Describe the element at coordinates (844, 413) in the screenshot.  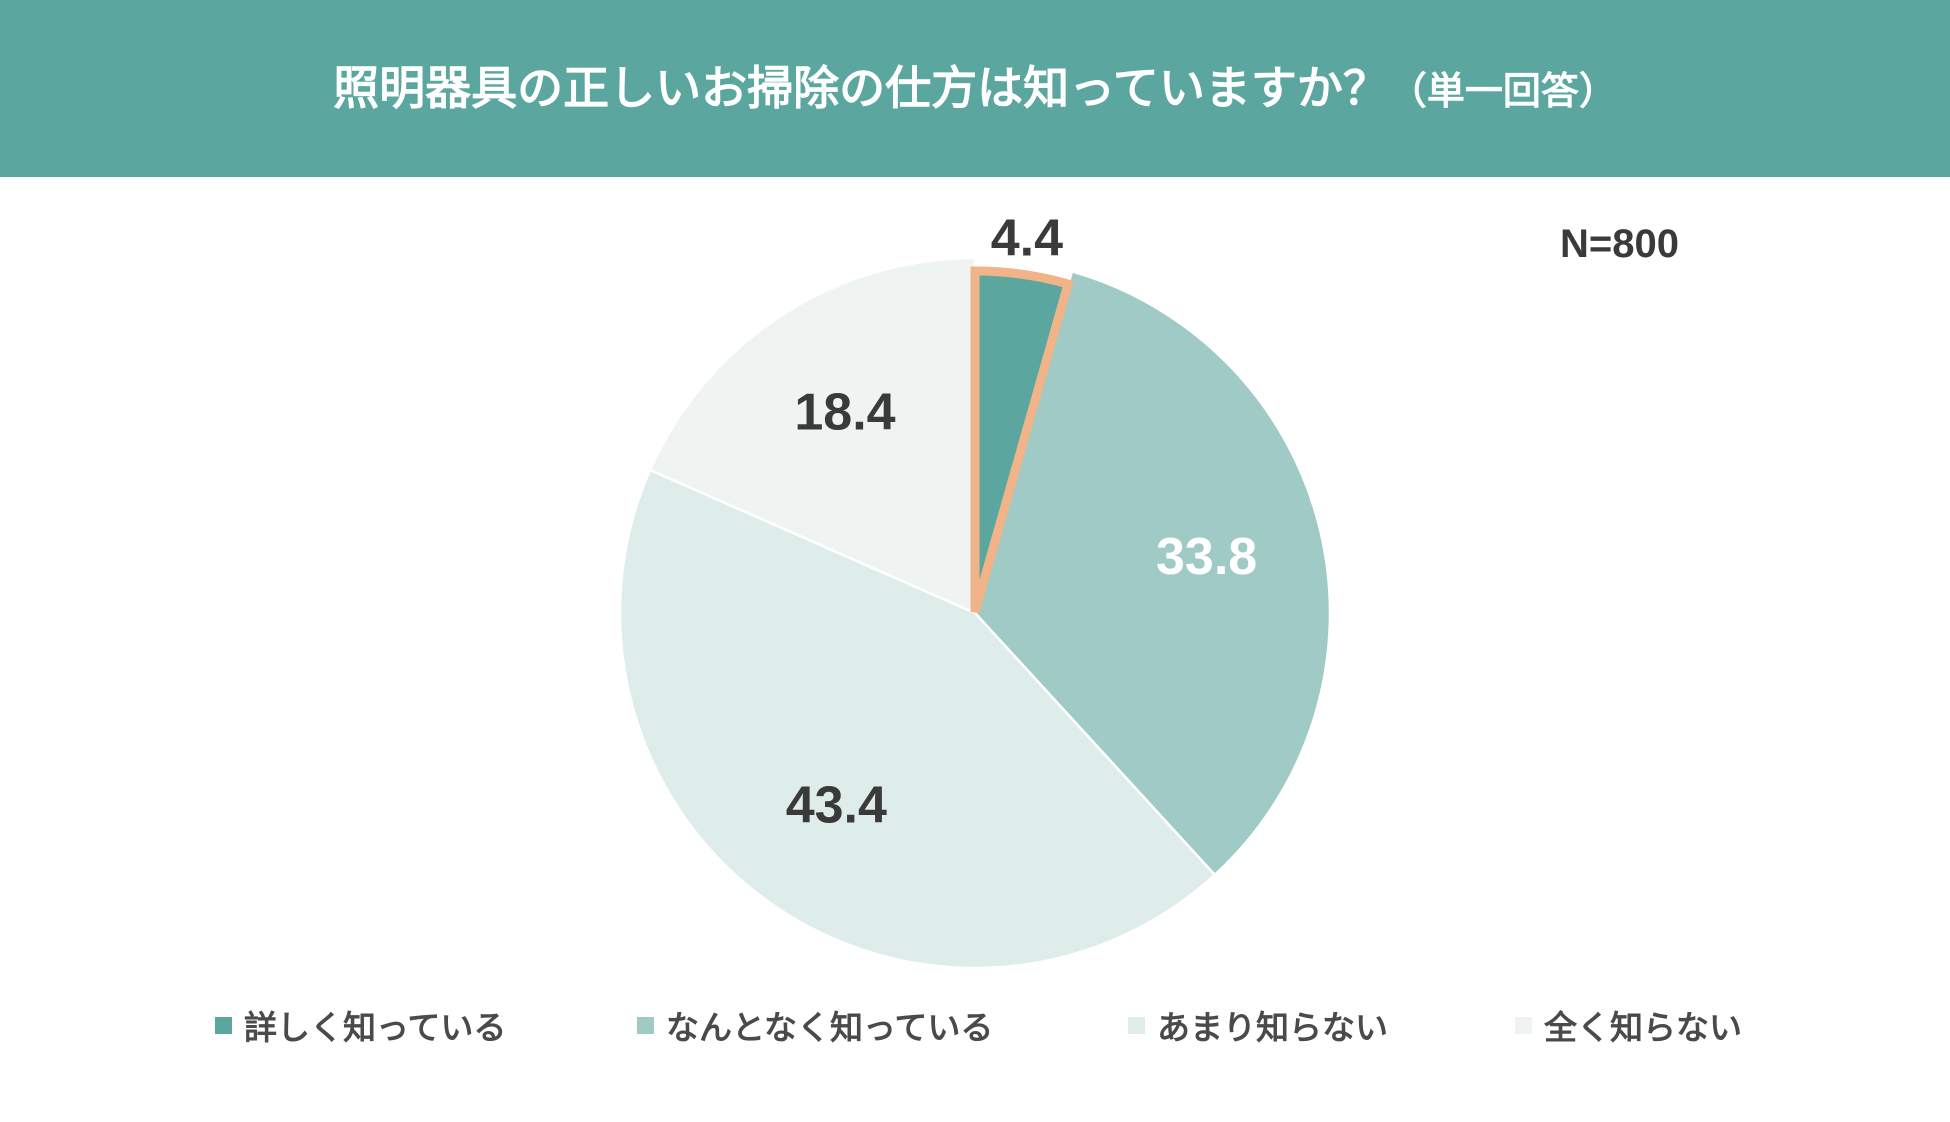
I see `data-label-4: 18.4` at that location.